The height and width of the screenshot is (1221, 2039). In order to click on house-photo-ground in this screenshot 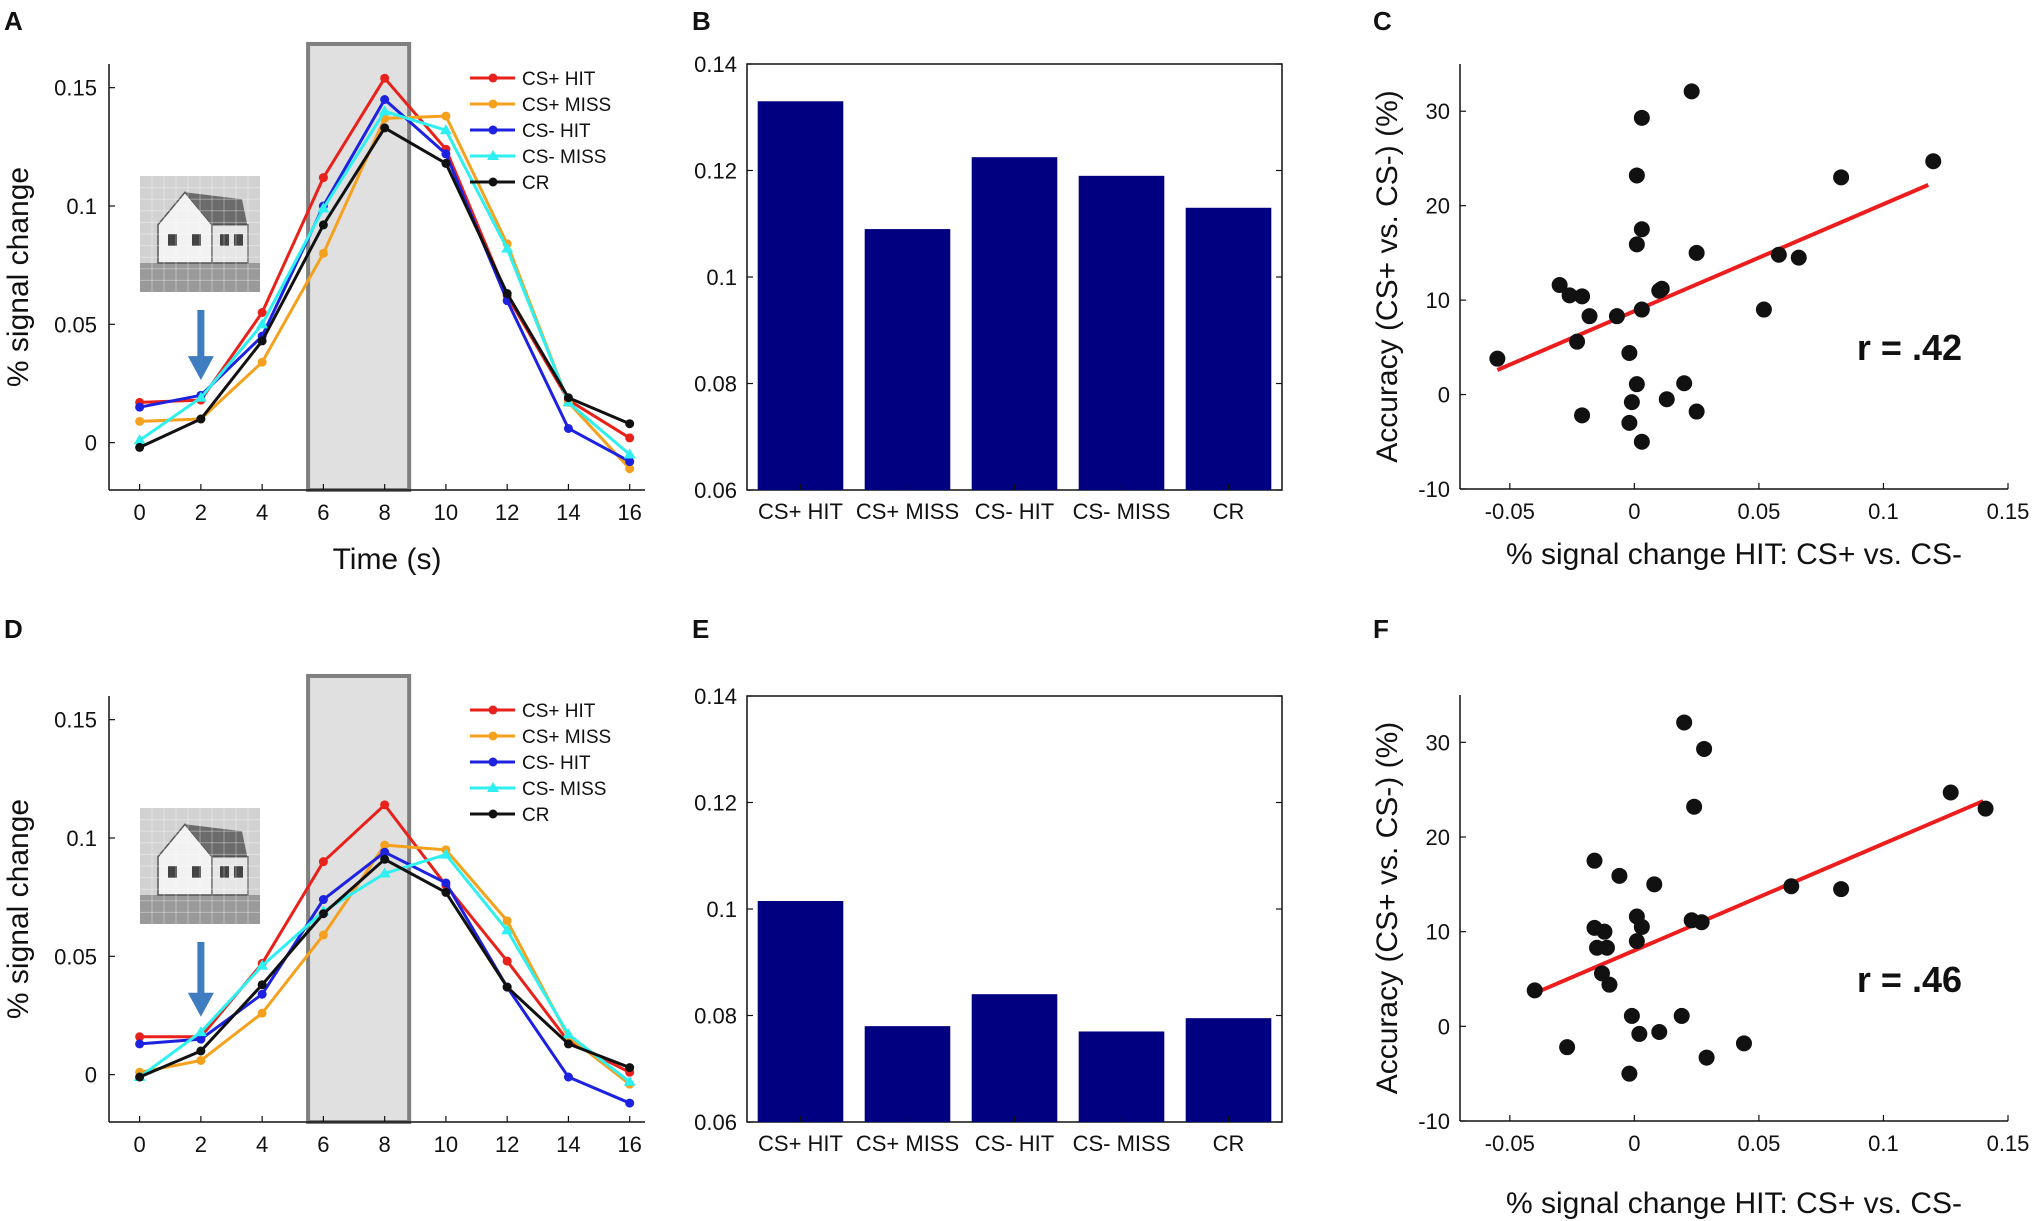, I will do `click(200, 909)`.